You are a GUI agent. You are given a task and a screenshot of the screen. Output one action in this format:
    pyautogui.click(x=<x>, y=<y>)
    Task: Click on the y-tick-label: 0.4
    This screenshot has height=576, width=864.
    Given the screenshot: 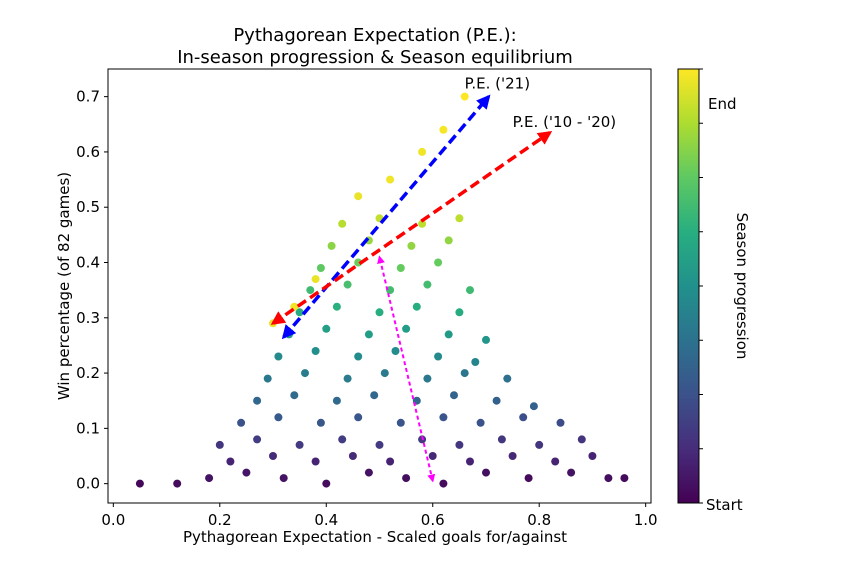 What is the action you would take?
    pyautogui.click(x=88, y=263)
    